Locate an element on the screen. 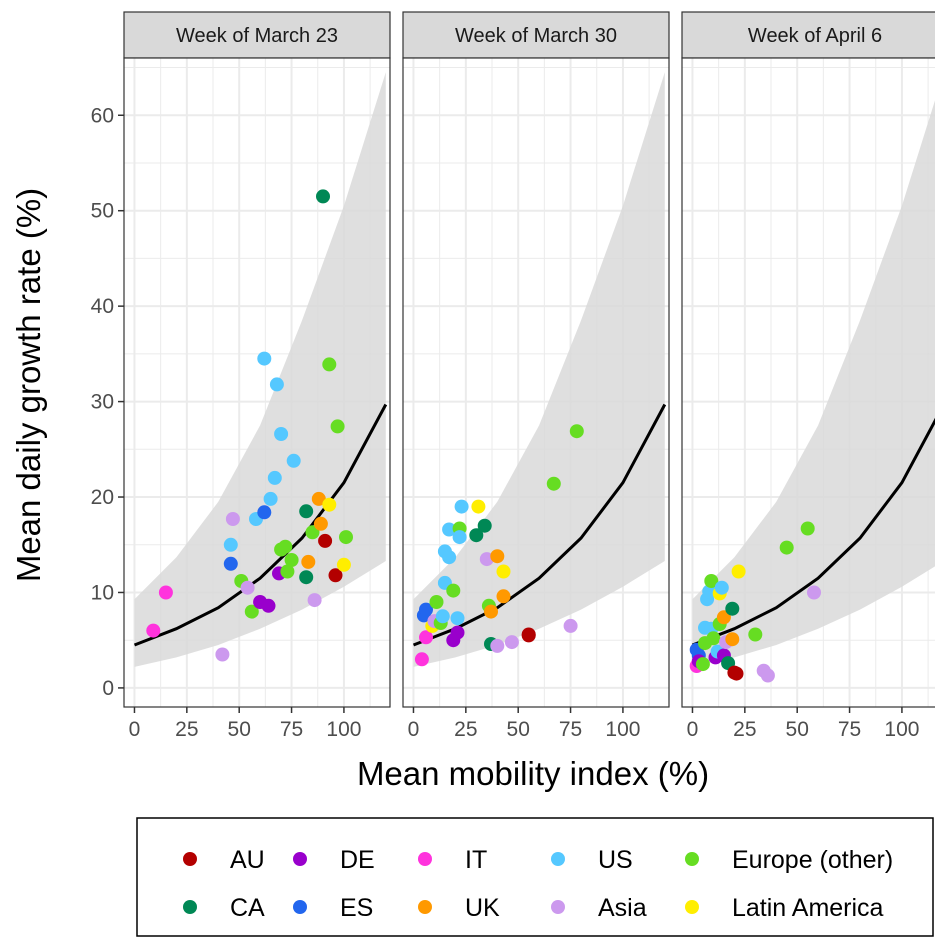  legend-item: Europe (other) is located at coordinates (789, 860).